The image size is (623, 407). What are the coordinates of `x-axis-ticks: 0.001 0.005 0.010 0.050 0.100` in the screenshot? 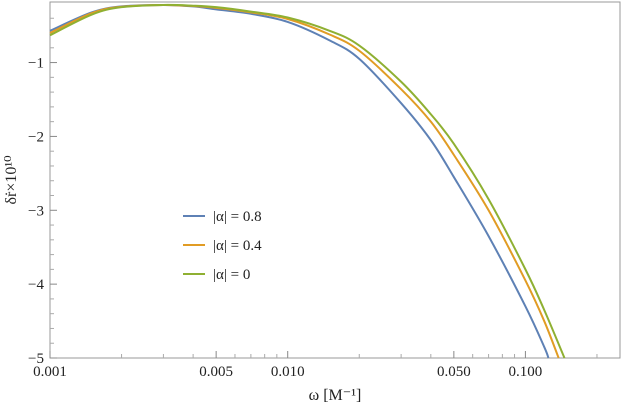 It's located at (315, 365).